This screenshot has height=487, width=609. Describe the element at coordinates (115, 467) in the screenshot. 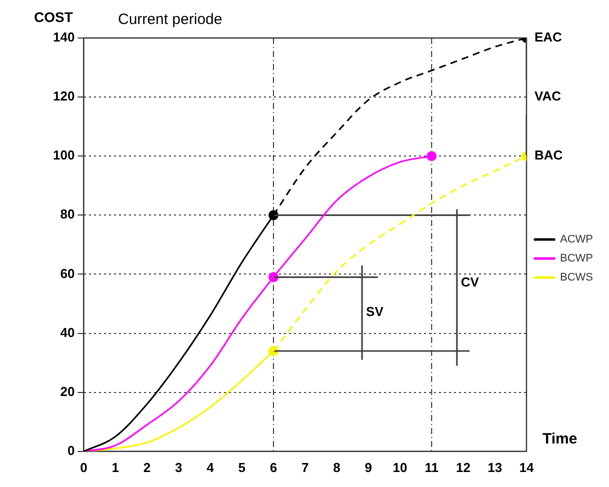

I see `x-tick-label: 1` at that location.